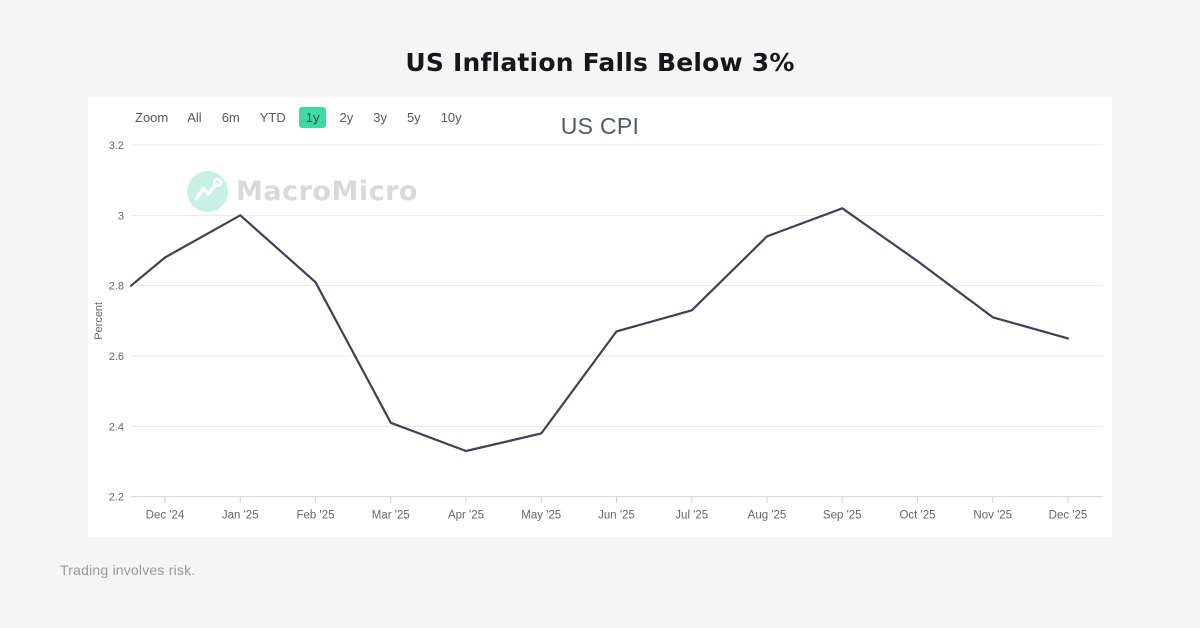 The height and width of the screenshot is (628, 1200). Describe the element at coordinates (207, 191) in the screenshot. I see `macromicro-logo-icon` at that location.